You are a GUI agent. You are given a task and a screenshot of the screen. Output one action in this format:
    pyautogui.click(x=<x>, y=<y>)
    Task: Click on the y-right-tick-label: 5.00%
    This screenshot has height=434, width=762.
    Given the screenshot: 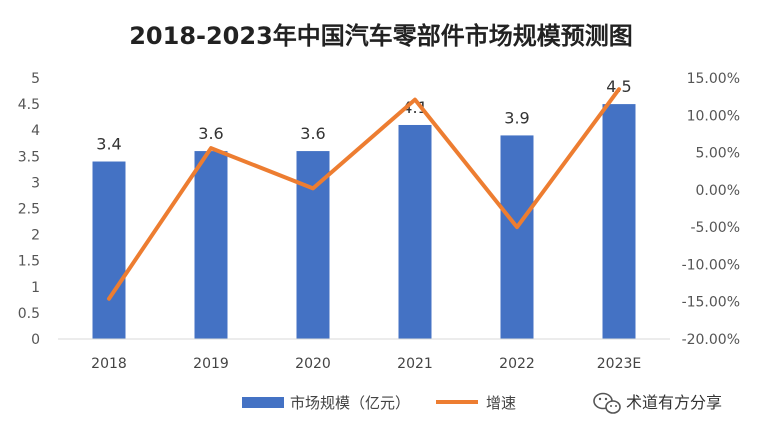 What is the action you would take?
    pyautogui.click(x=718, y=154)
    